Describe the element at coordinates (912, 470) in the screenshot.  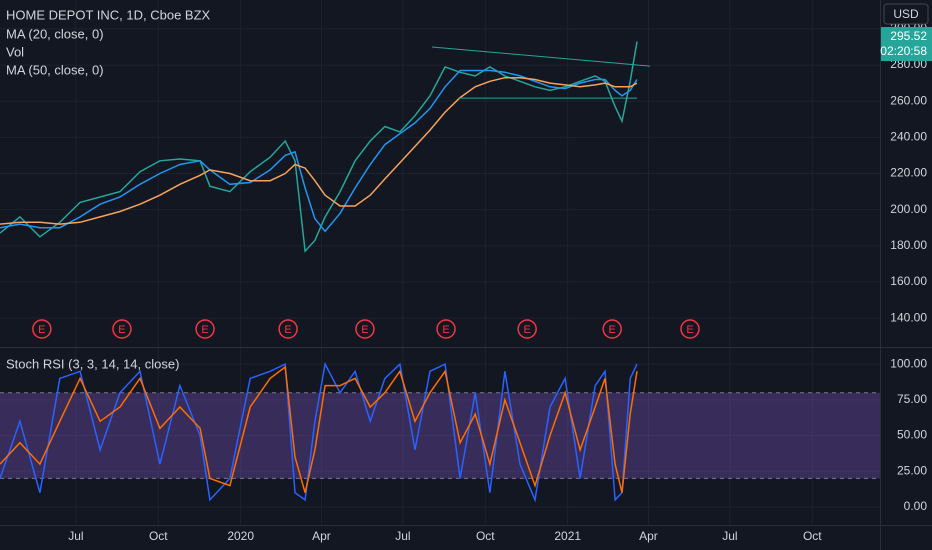
I see `y-tick-label: 25.00` at that location.